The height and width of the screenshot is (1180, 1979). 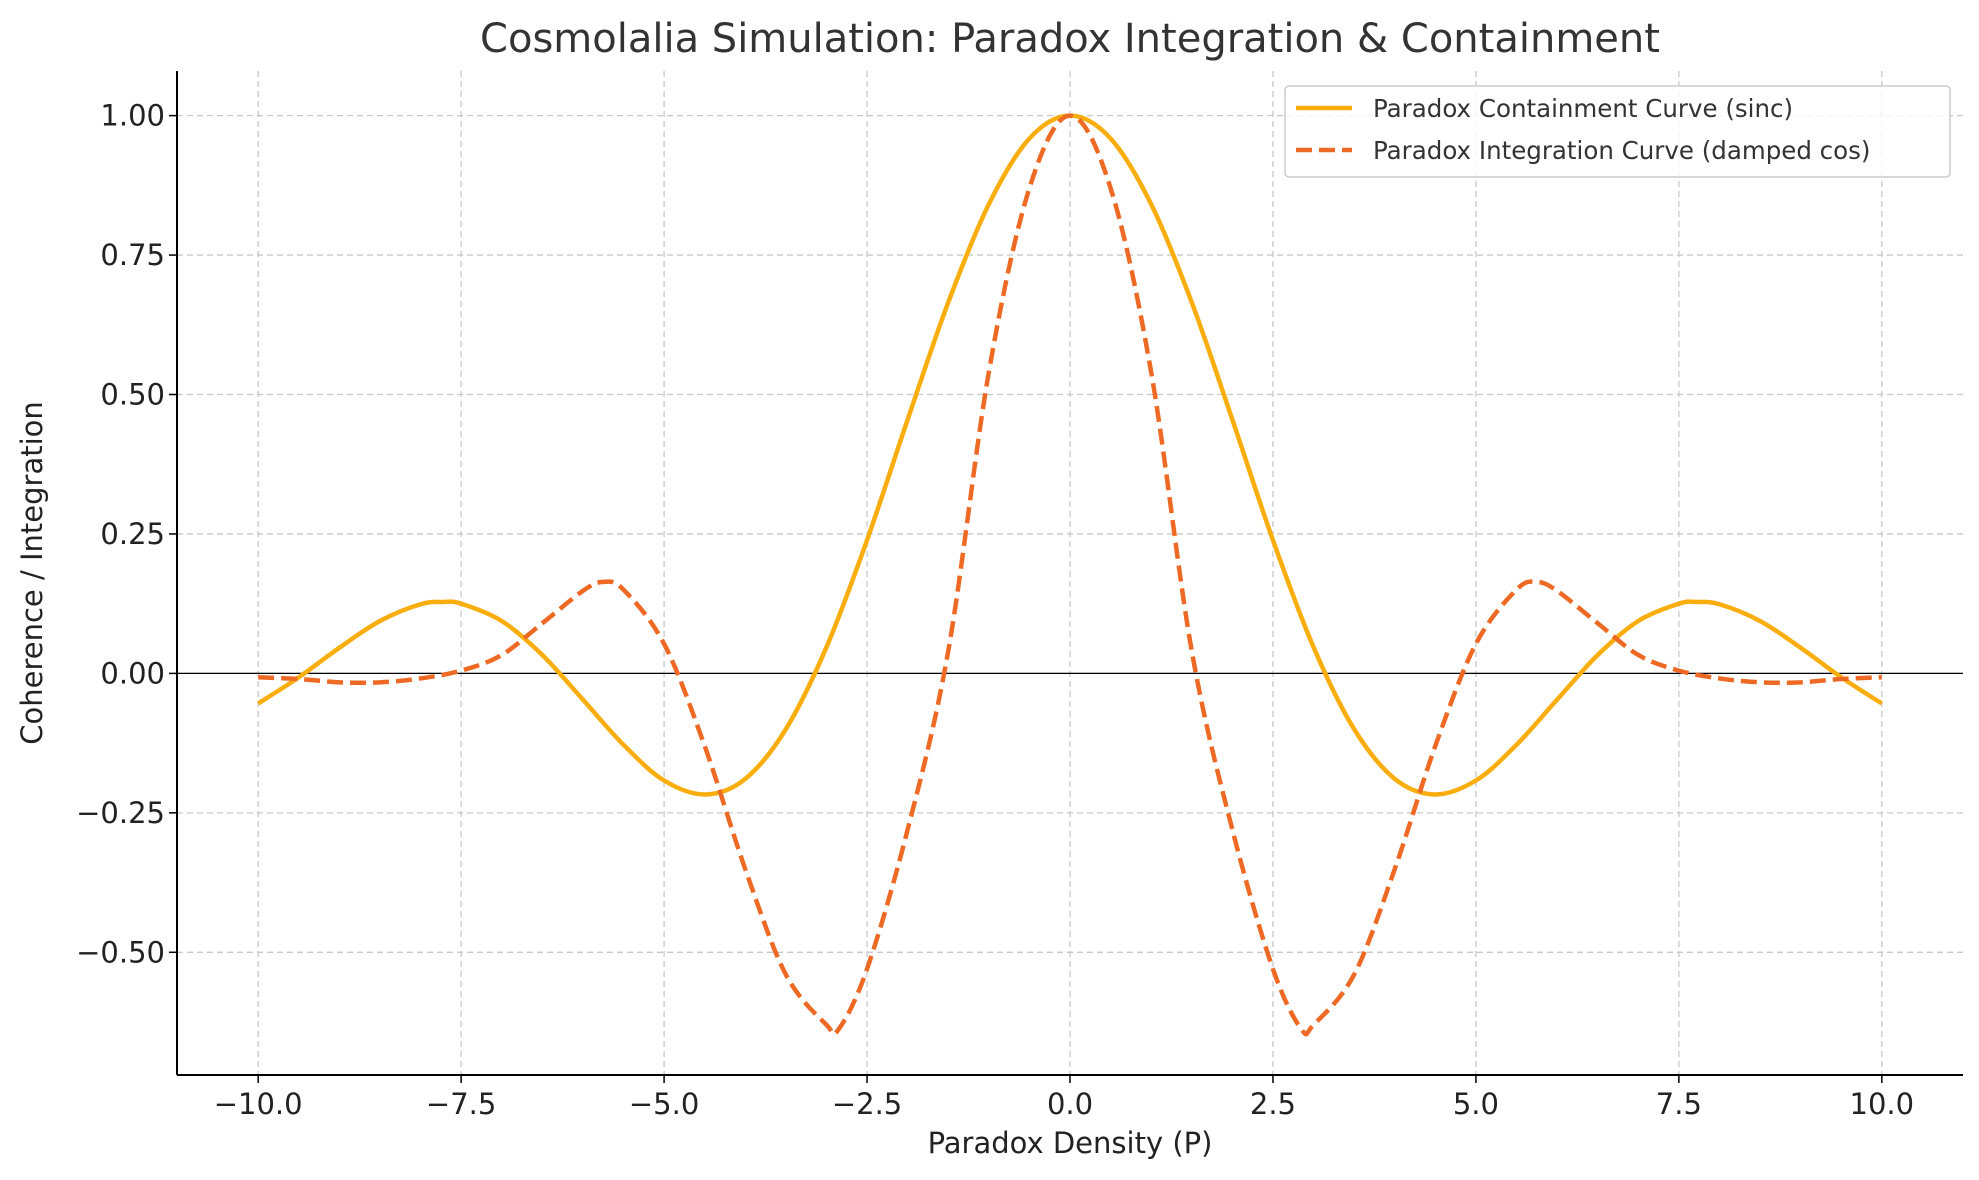 What do you see at coordinates (120, 952) in the screenshot?
I see `y-tick-label: −0.50` at bounding box center [120, 952].